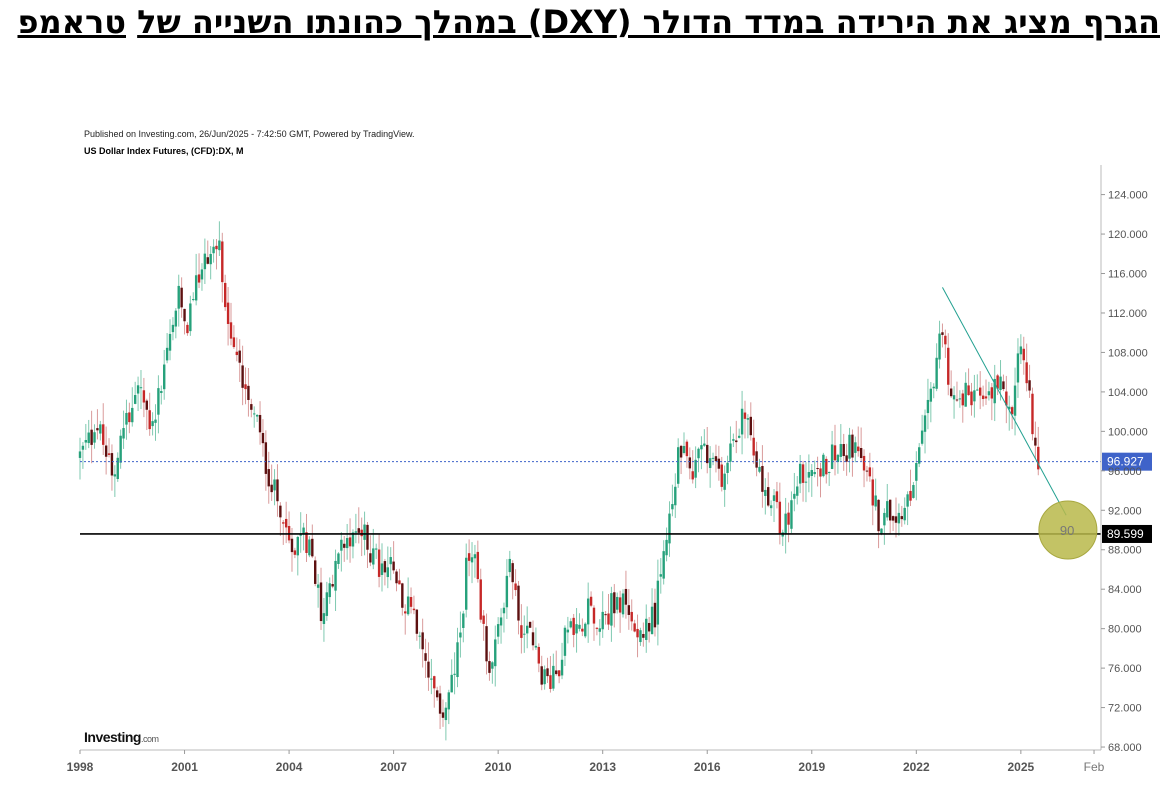 This screenshot has width=1174, height=800. Describe the element at coordinates (1125, 709) in the screenshot. I see `y-tick-label: 72.000` at that location.